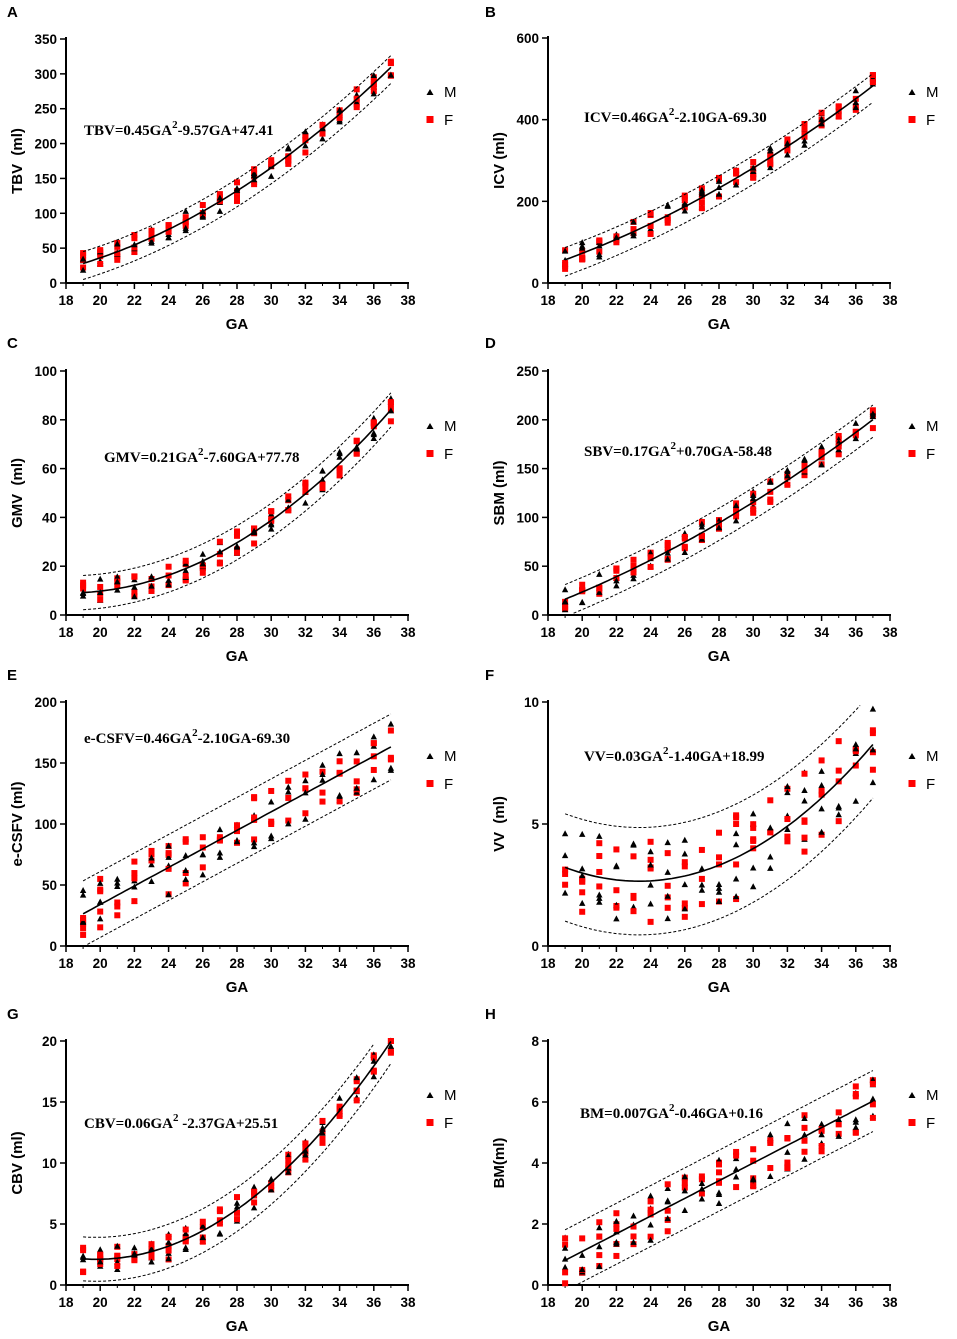 This screenshot has width=957, height=1339. I want to click on fit-curve, so click(719, 1181).